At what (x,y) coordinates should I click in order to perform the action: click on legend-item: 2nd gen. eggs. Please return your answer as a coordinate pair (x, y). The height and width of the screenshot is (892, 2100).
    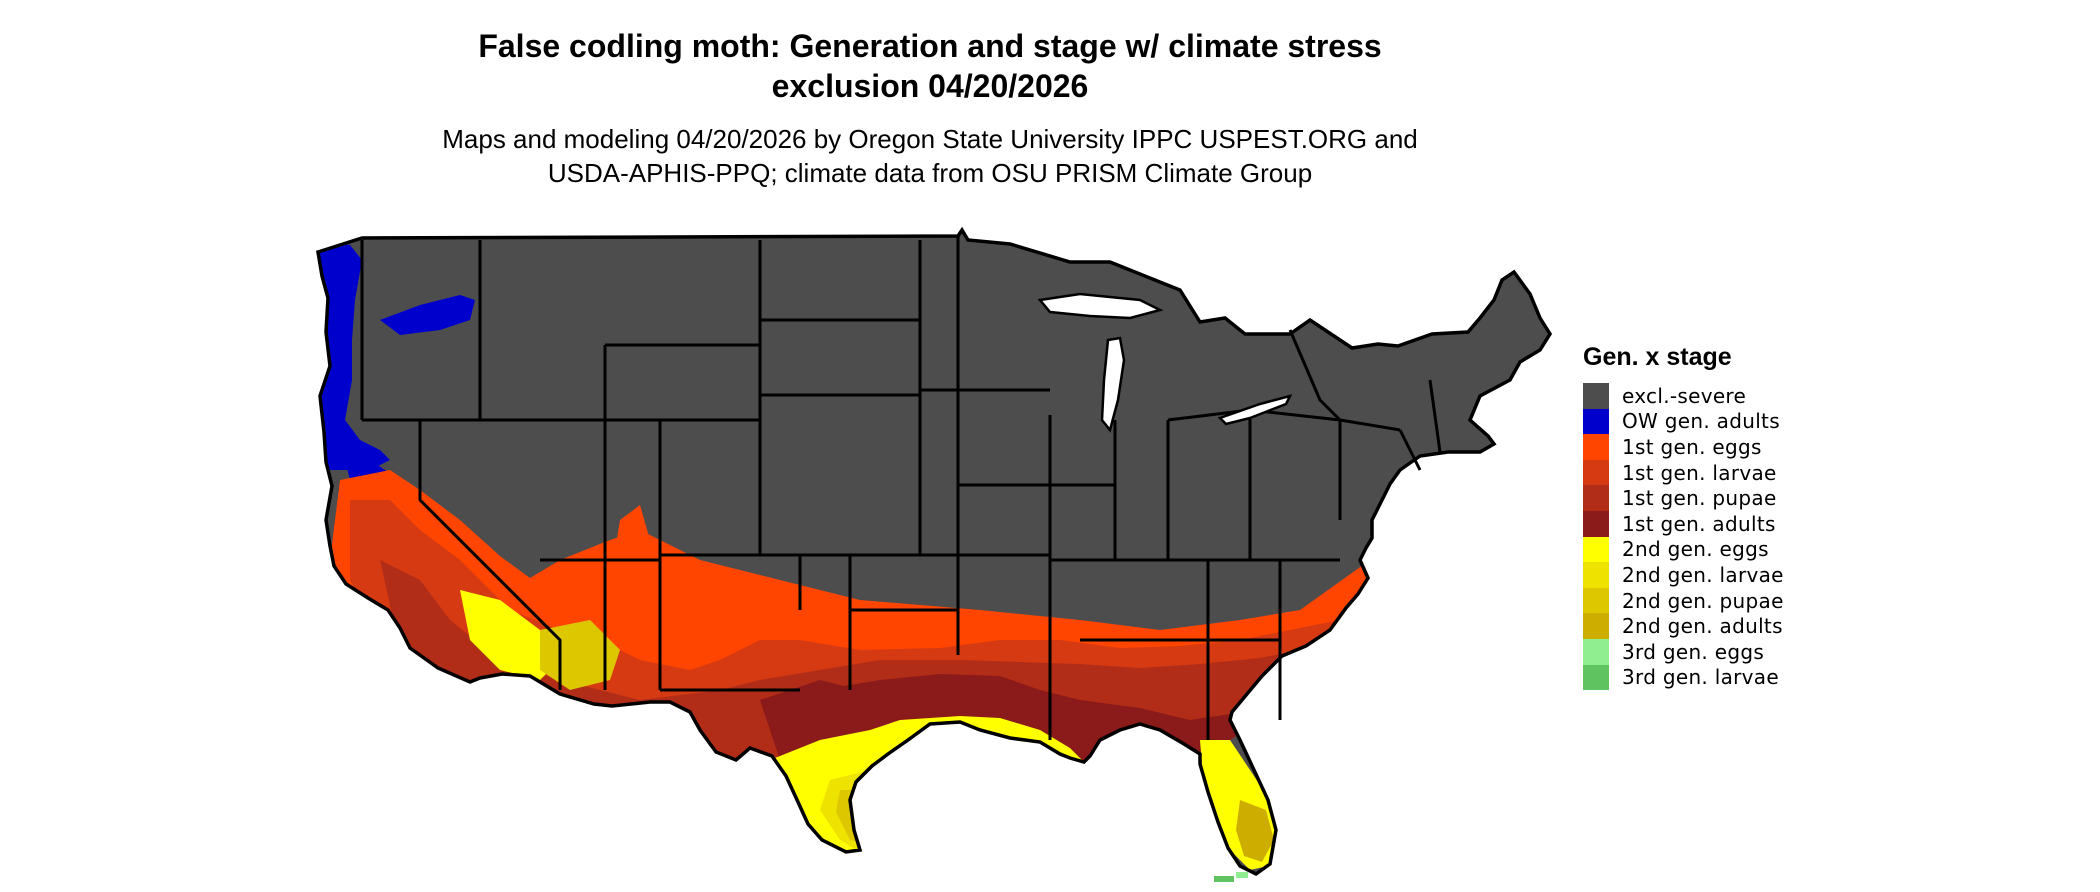
    Looking at the image, I should click on (1683, 549).